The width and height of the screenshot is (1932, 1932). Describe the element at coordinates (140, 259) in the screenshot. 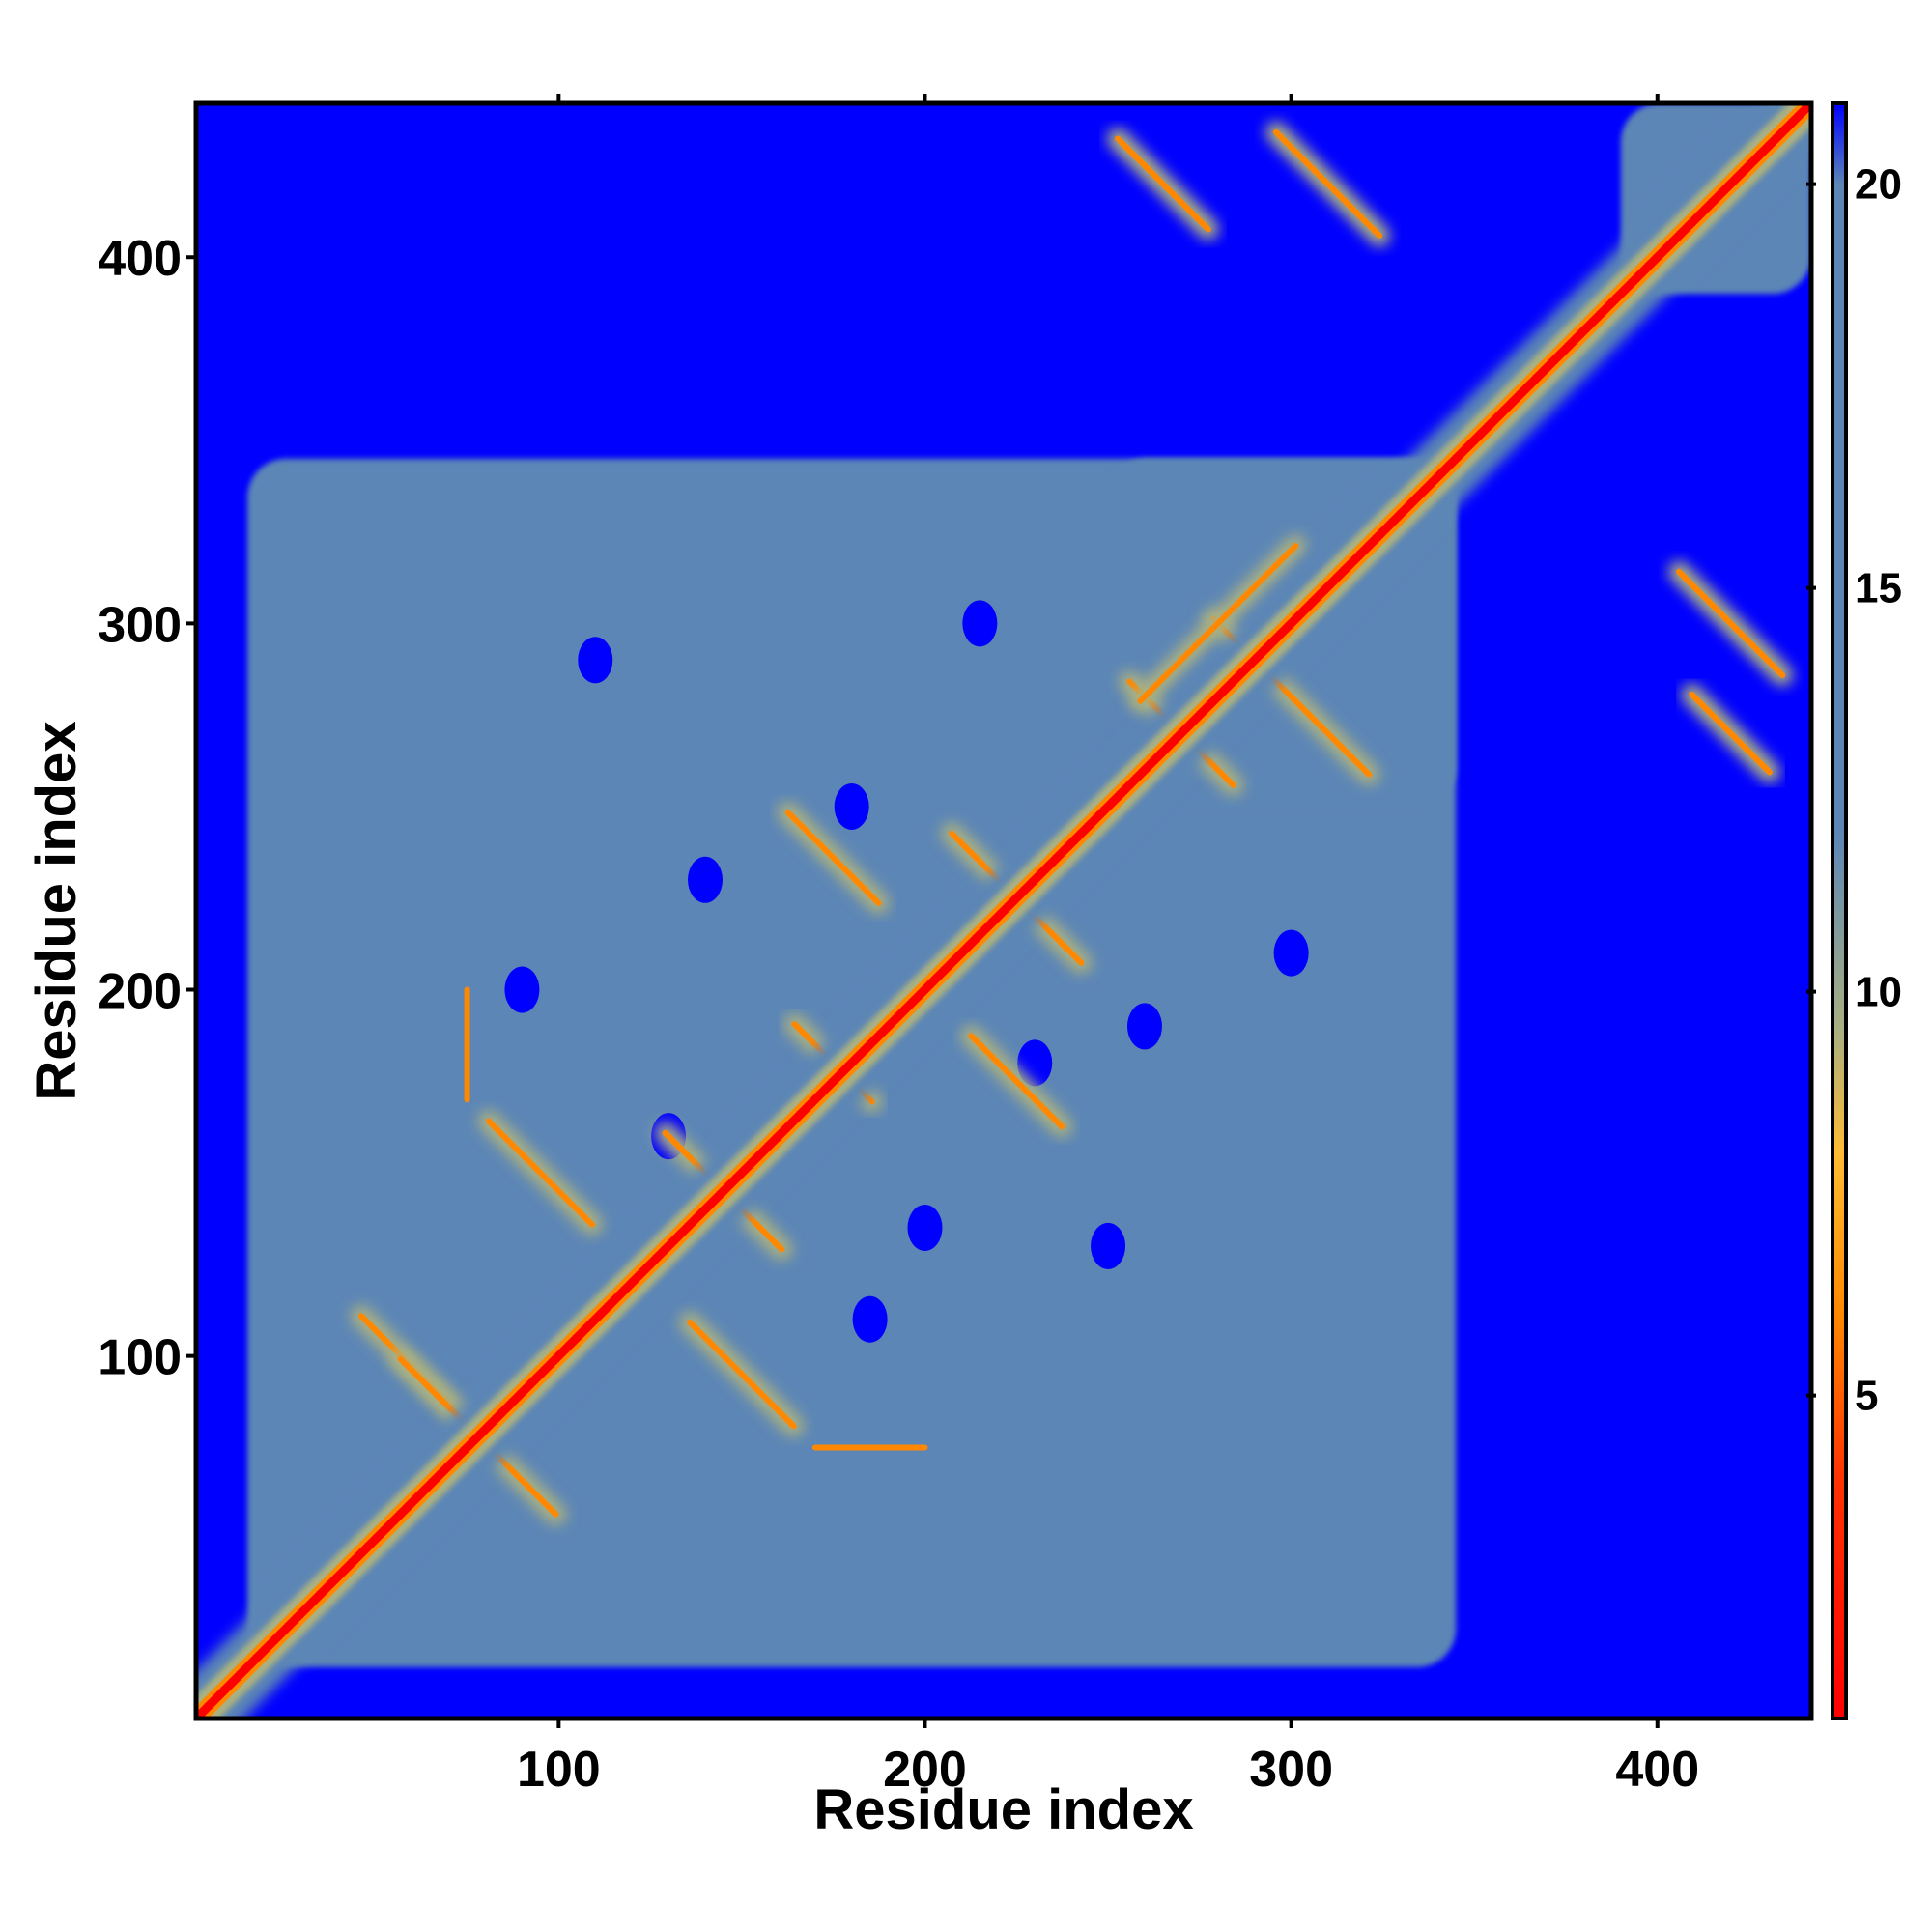

I see `y-tick-label-400: 400` at that location.